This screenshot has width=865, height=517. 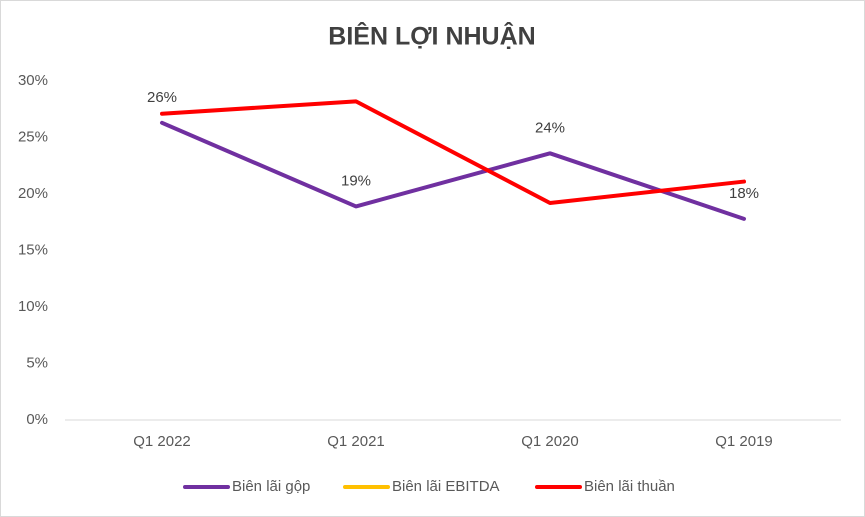 What do you see at coordinates (550, 441) in the screenshot?
I see `x-tick-label: Q1 2020` at bounding box center [550, 441].